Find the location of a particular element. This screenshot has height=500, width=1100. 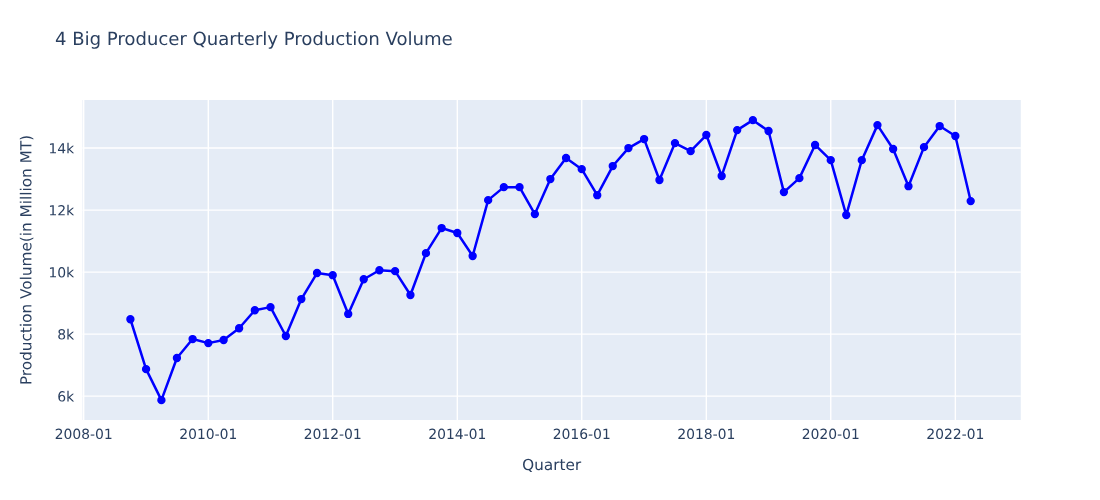

x-tick-label: 2008-01 is located at coordinates (83, 434).